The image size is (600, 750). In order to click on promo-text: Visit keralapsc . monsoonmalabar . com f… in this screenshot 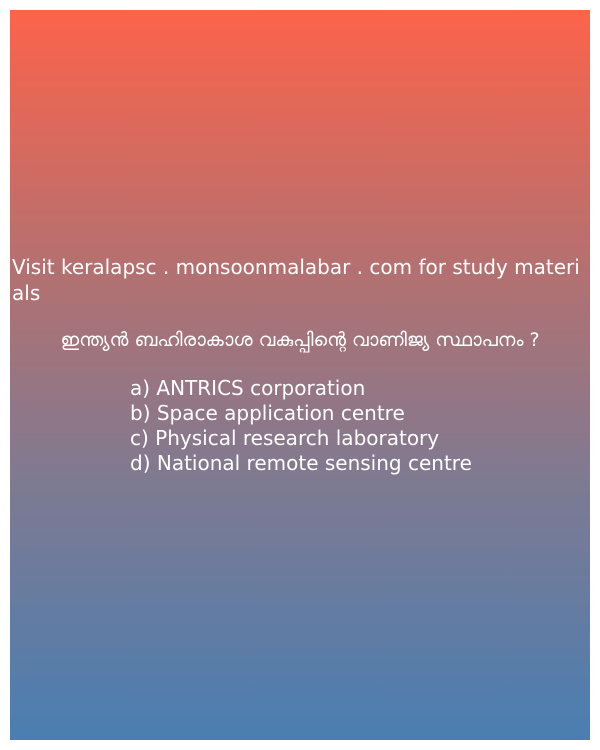, I will do `click(296, 280)`.